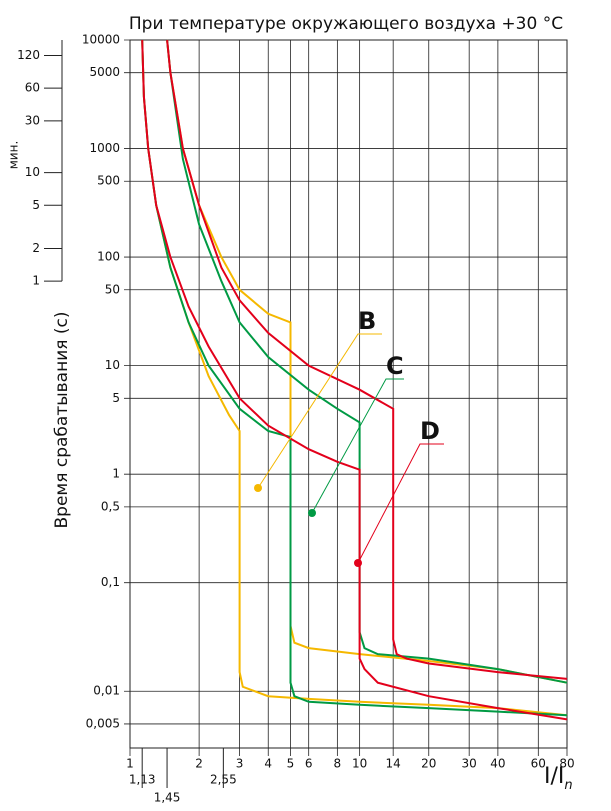 The width and height of the screenshot is (611, 811). Describe the element at coordinates (116, 474) in the screenshot. I see `y-tick-label: 1` at that location.